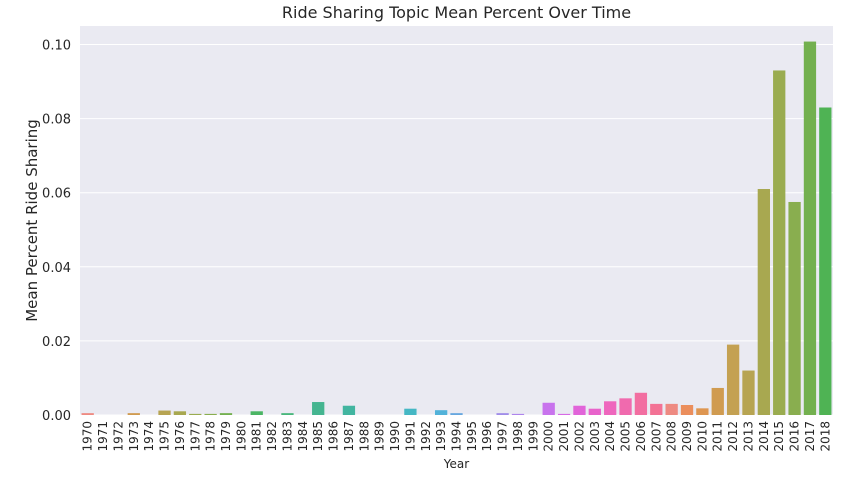  Describe the element at coordinates (503, 436) in the screenshot. I see `x-tick-label: 1997` at that location.